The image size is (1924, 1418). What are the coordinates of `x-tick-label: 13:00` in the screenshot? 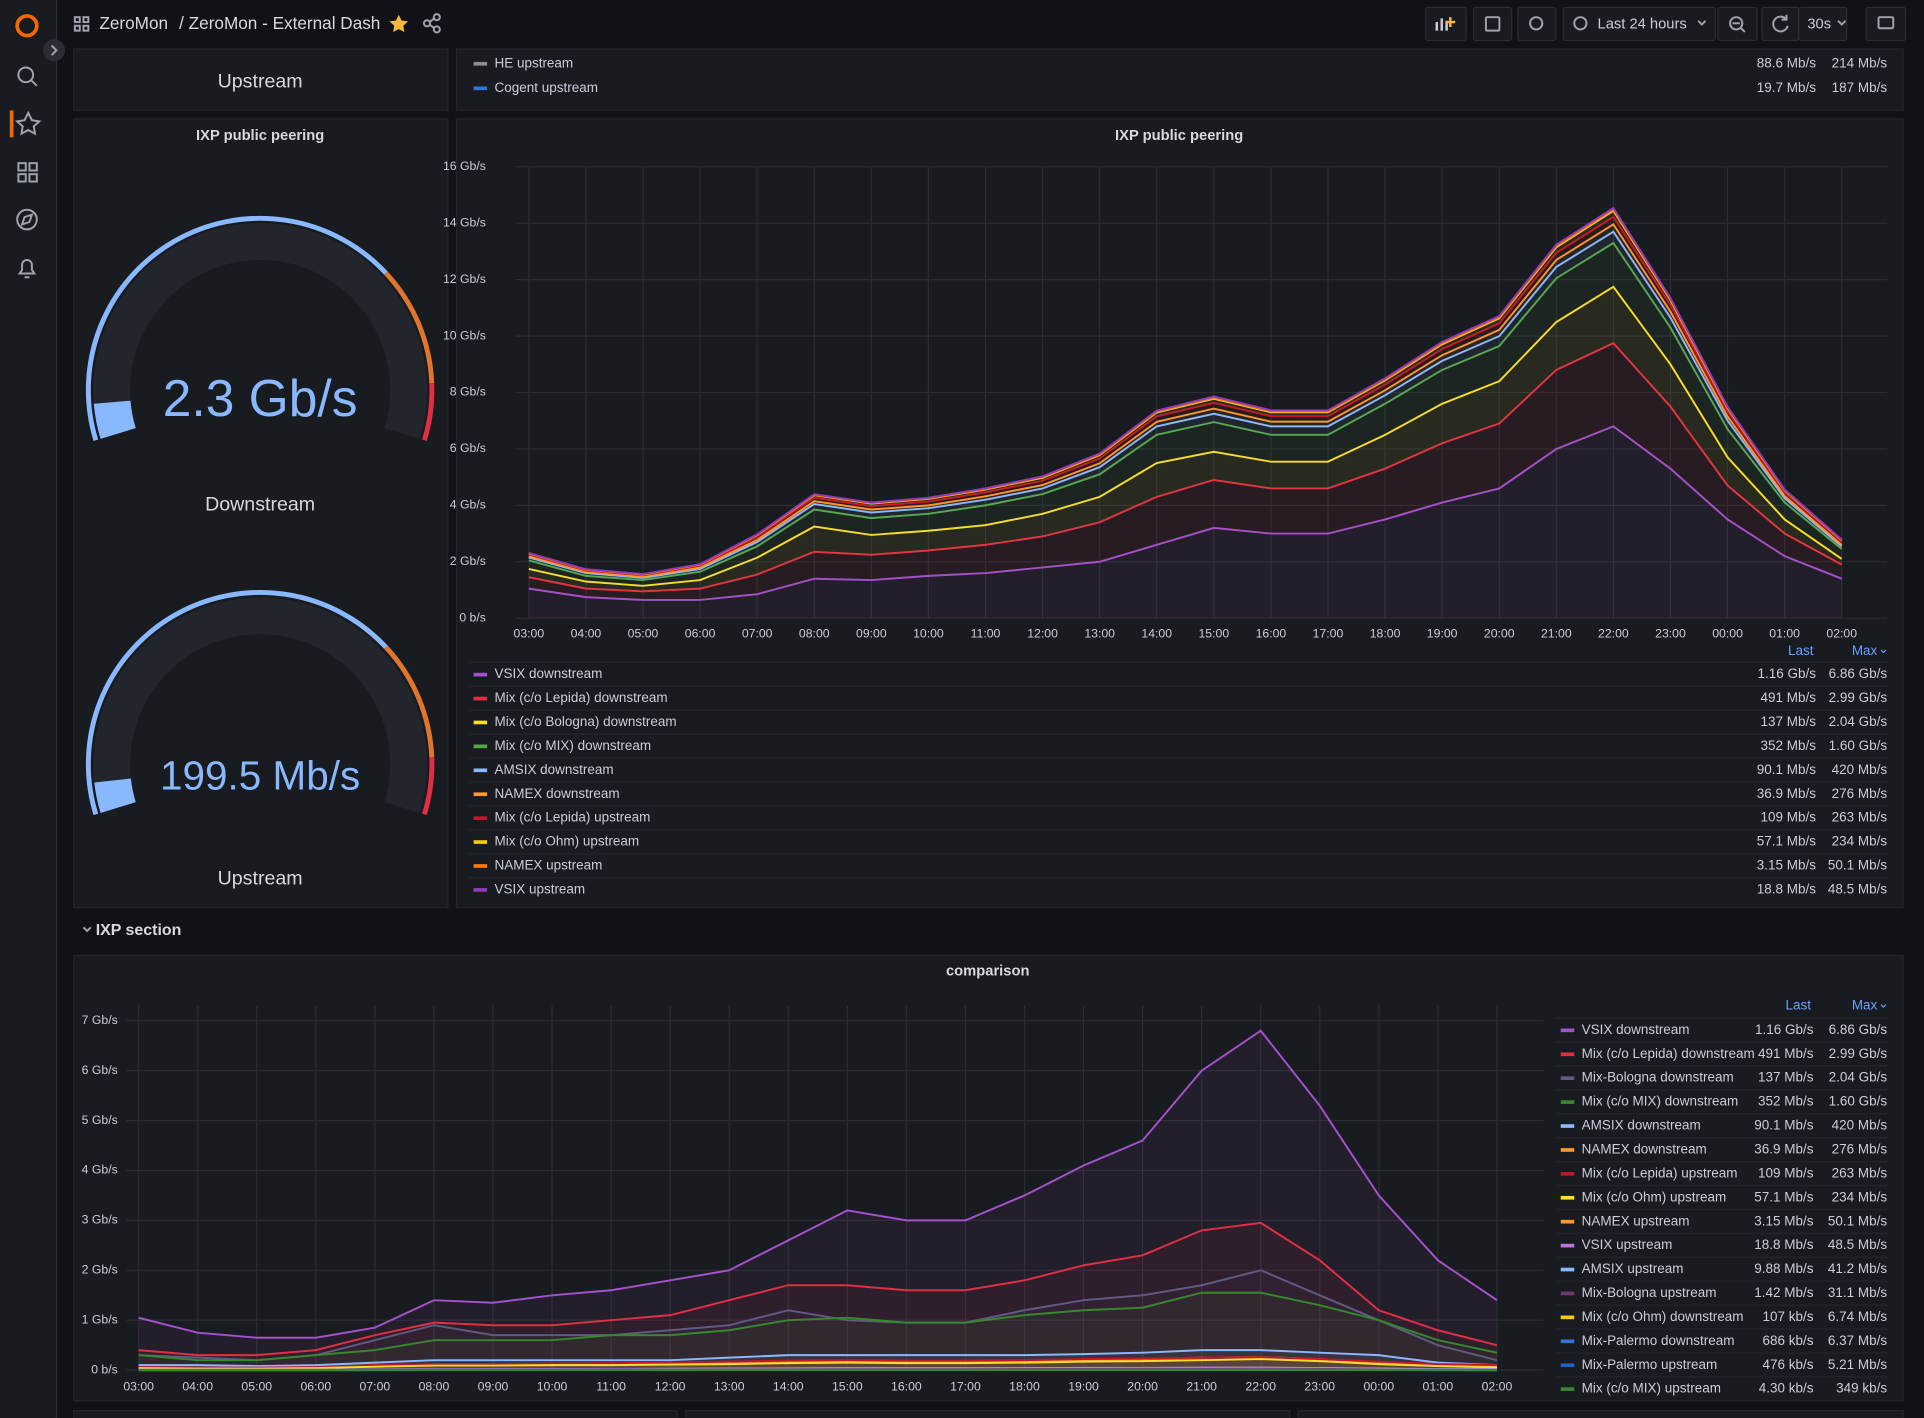 It's located at (729, 1387).